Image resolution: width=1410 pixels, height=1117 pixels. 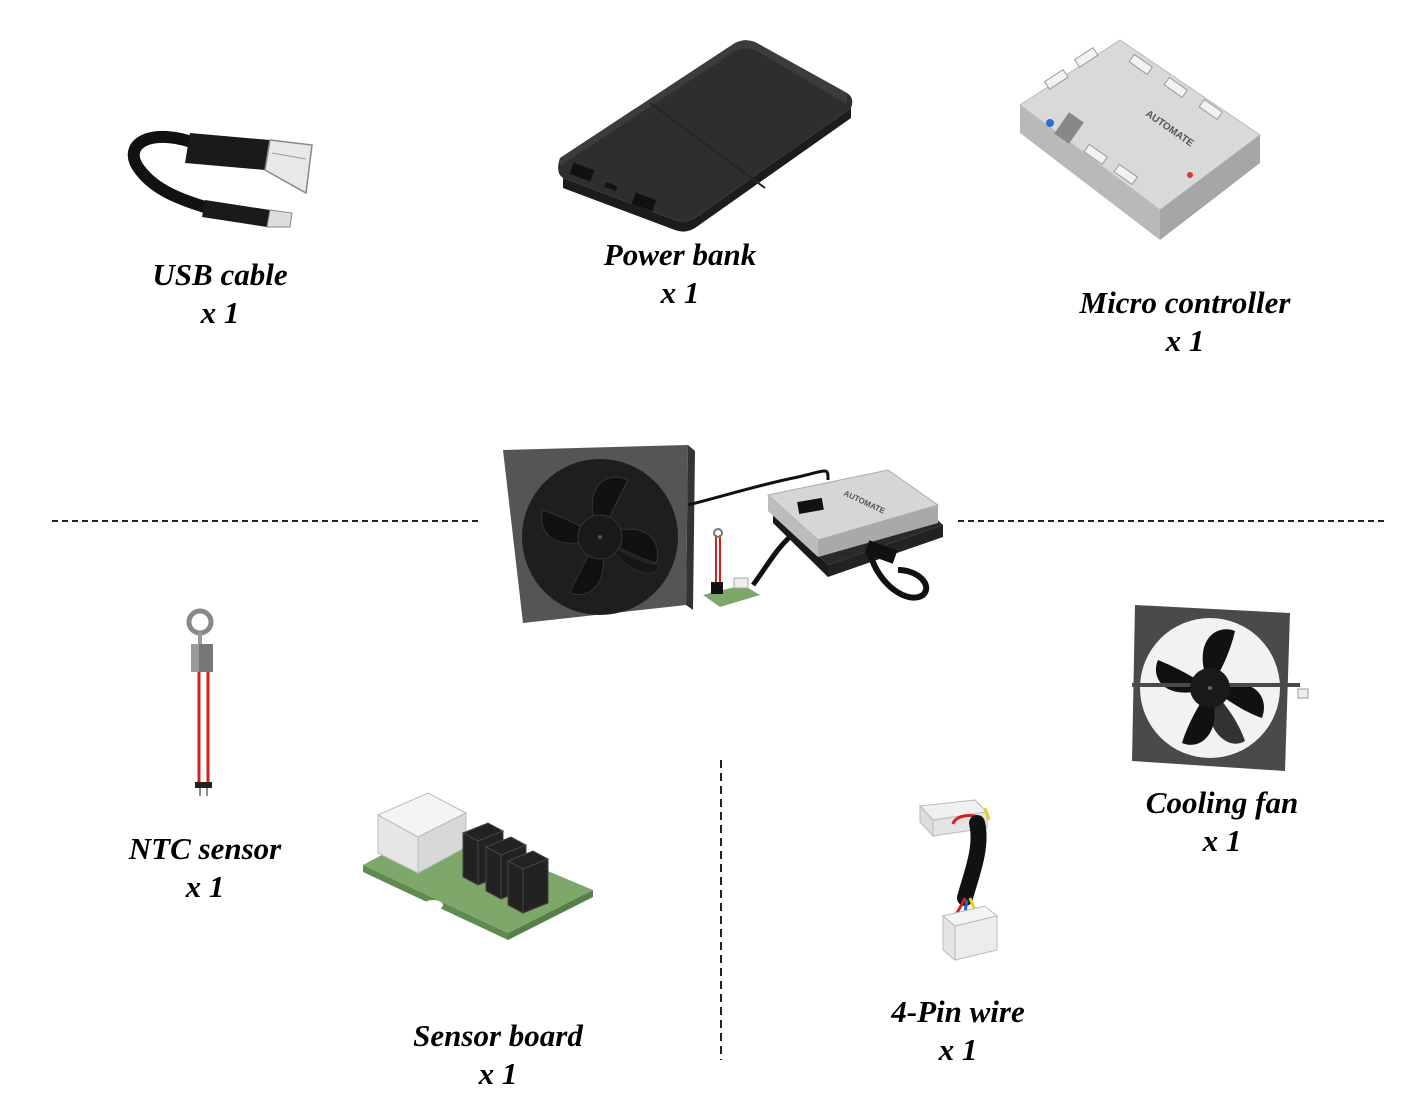 What do you see at coordinates (958, 880) in the screenshot?
I see `four-pin-wire-icon` at bounding box center [958, 880].